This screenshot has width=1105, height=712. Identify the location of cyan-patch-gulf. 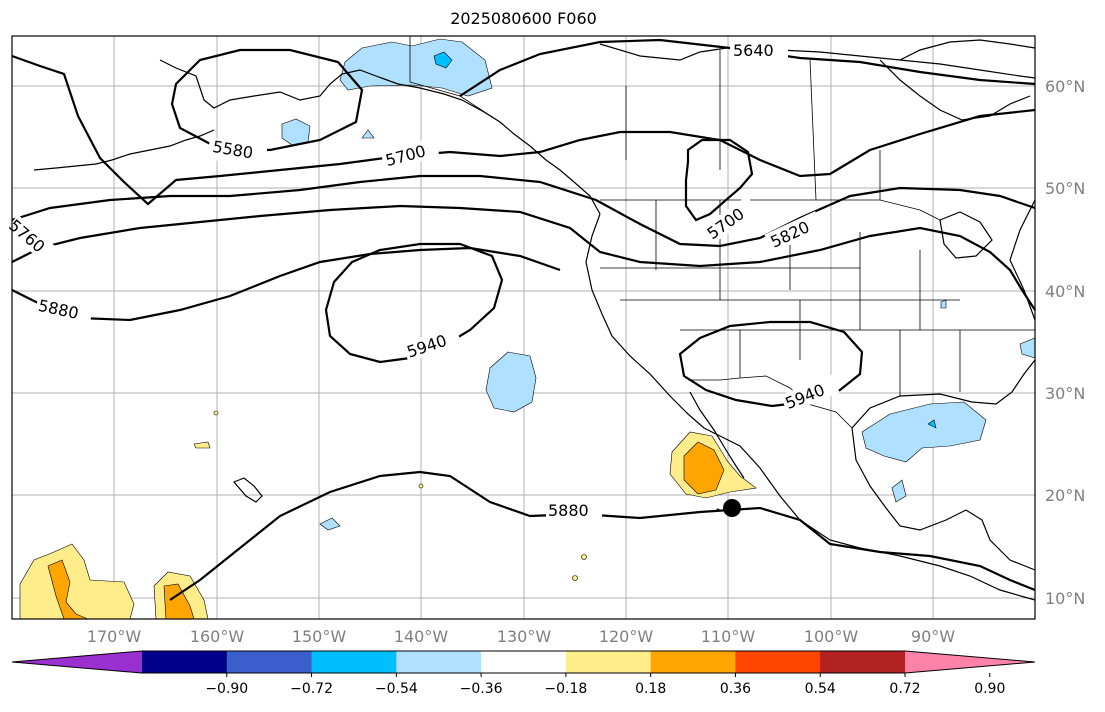
(932, 424).